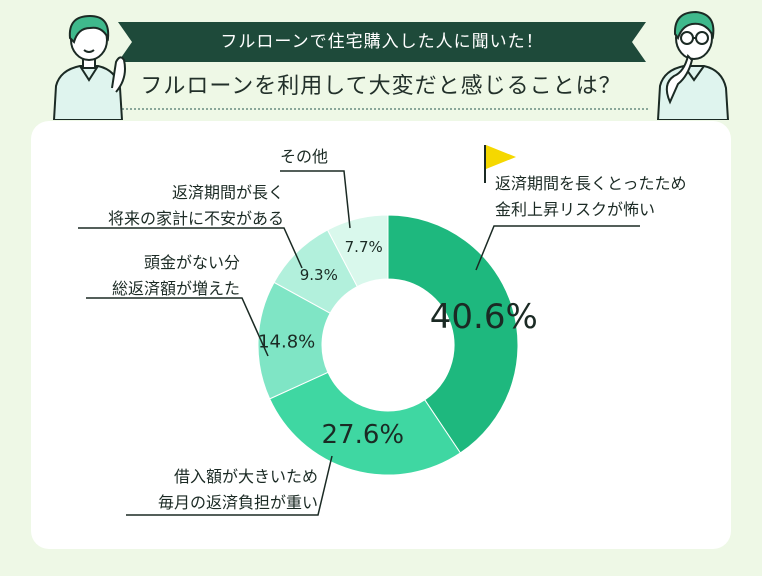  What do you see at coordinates (364, 247) in the screenshot?
I see `pct-label-other: 7.7%` at bounding box center [364, 247].